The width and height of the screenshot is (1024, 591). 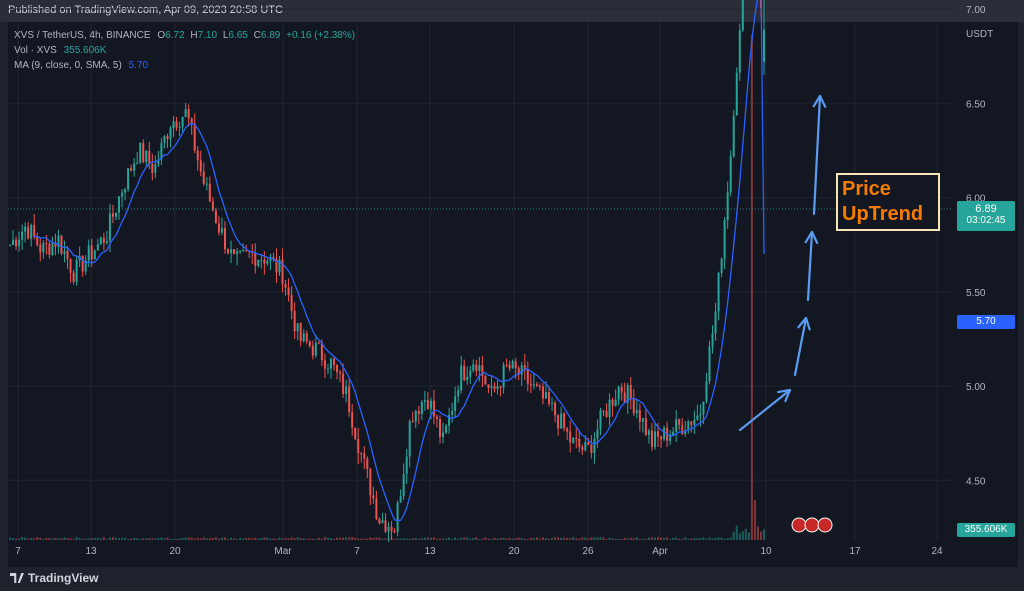 What do you see at coordinates (588, 551) in the screenshot?
I see `x-tick-label: 26` at bounding box center [588, 551].